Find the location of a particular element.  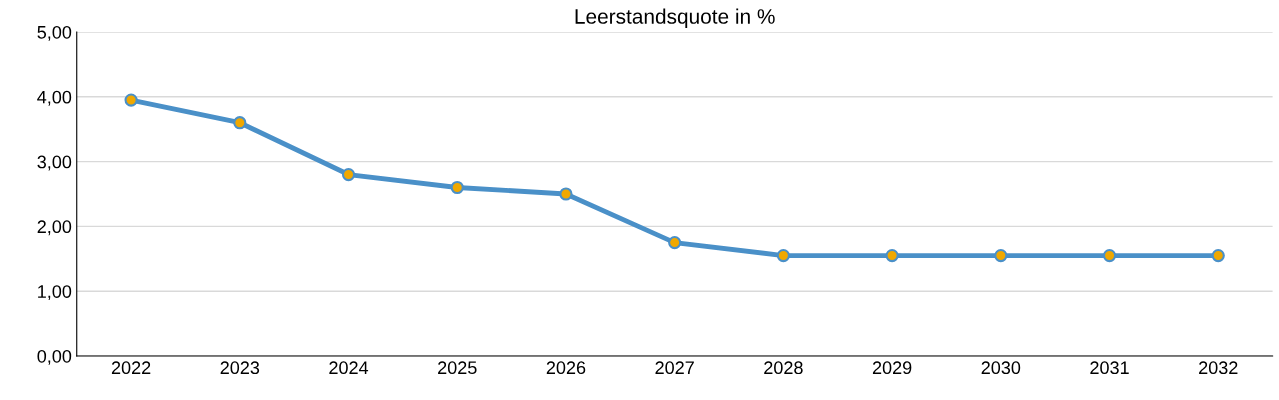

x-tick-label: 2024 is located at coordinates (349, 368).